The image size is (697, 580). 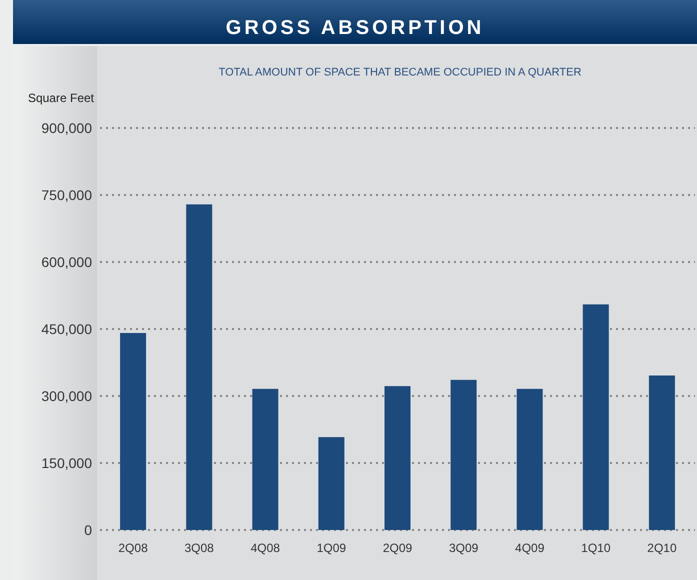 What do you see at coordinates (66, 128) in the screenshot?
I see `y-tick-label: 900,000` at bounding box center [66, 128].